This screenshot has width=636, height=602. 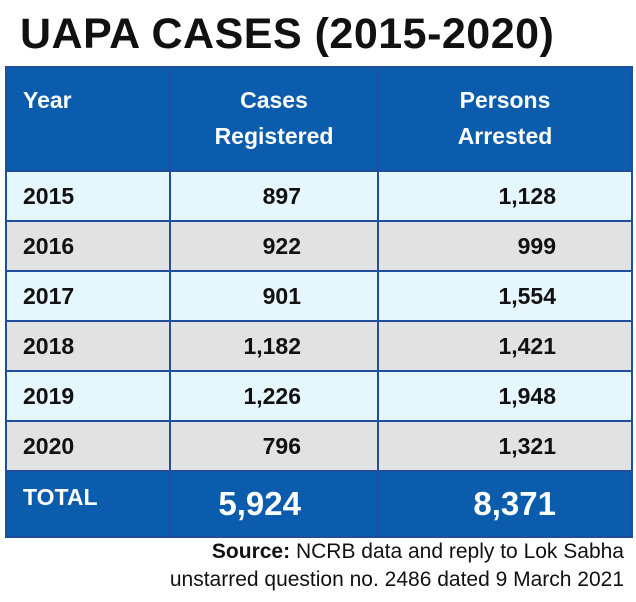 I want to click on header-arrested: Persons Arrested, so click(x=505, y=119).